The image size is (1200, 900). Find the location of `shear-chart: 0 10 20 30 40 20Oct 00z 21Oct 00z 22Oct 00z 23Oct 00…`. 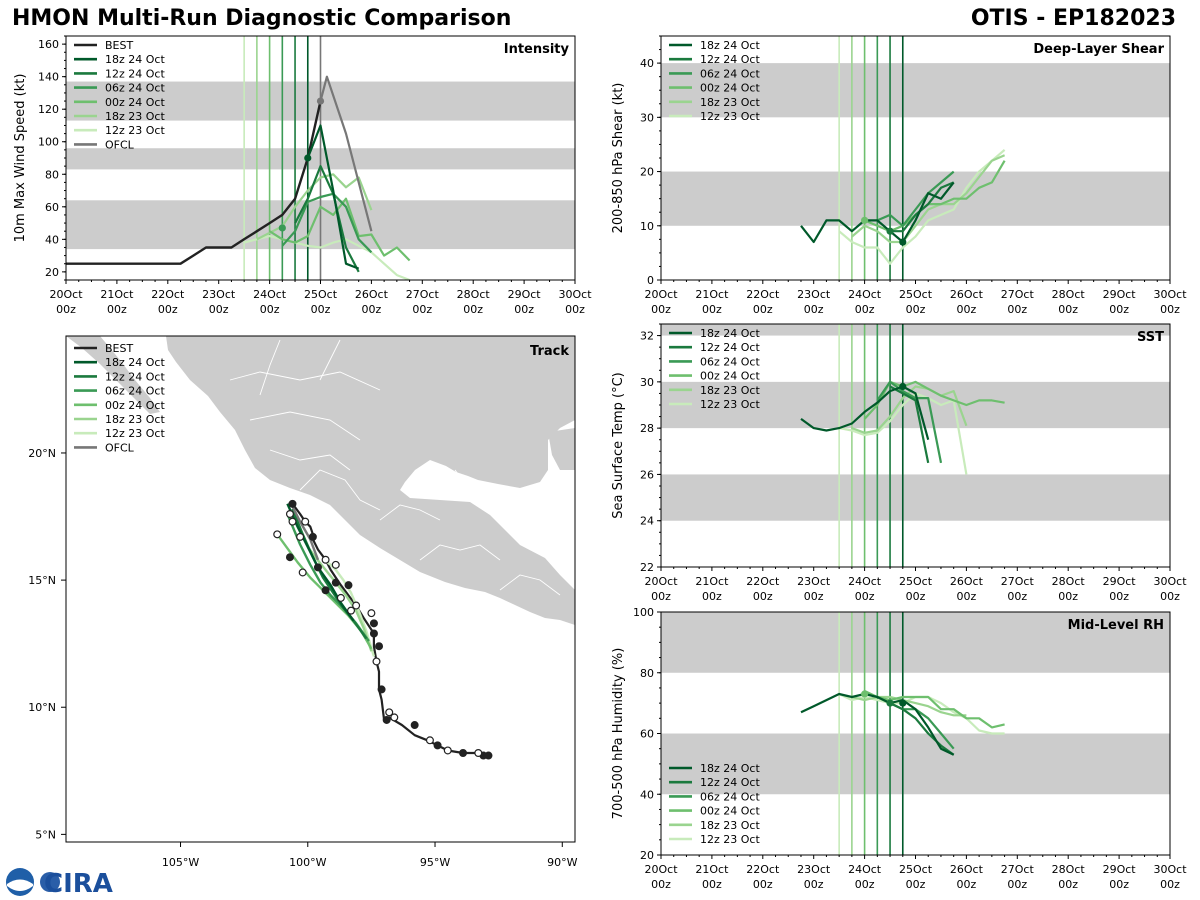

shear-chart: 0 10 20 30 40 20Oct 00z 21Oct 00z 22Oct 00z 23Oct 00… is located at coordinates (899, 175).